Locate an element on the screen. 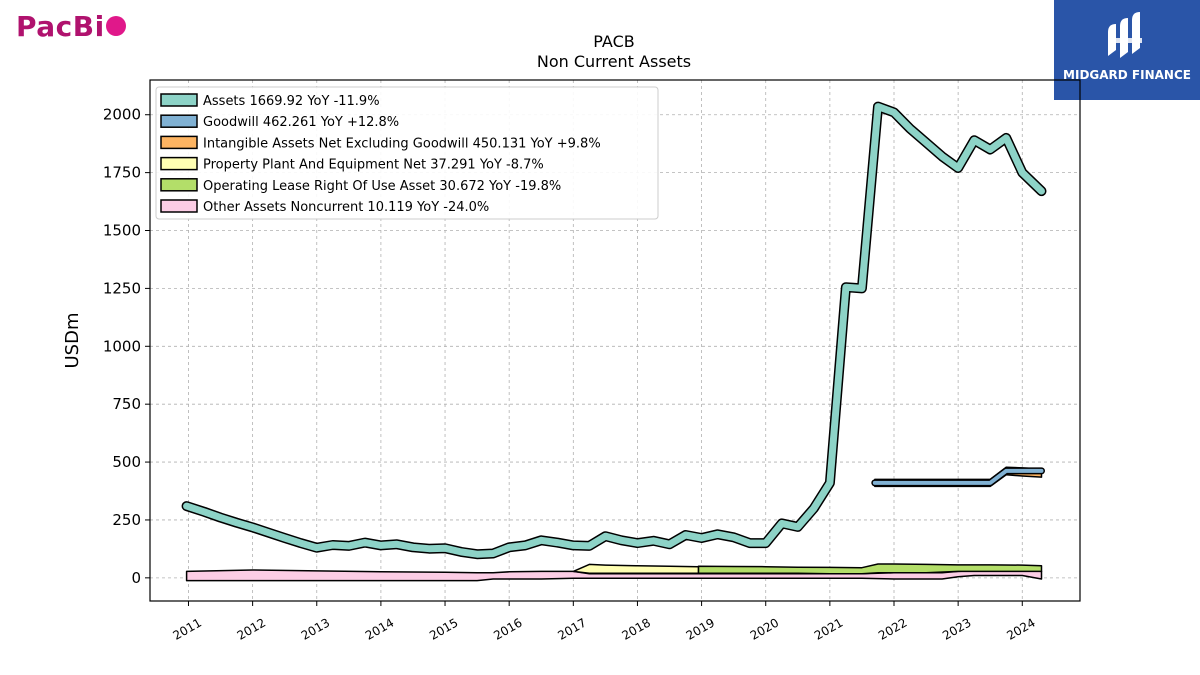 The height and width of the screenshot is (675, 1200). x-tick-label: 2012 is located at coordinates (251, 628).